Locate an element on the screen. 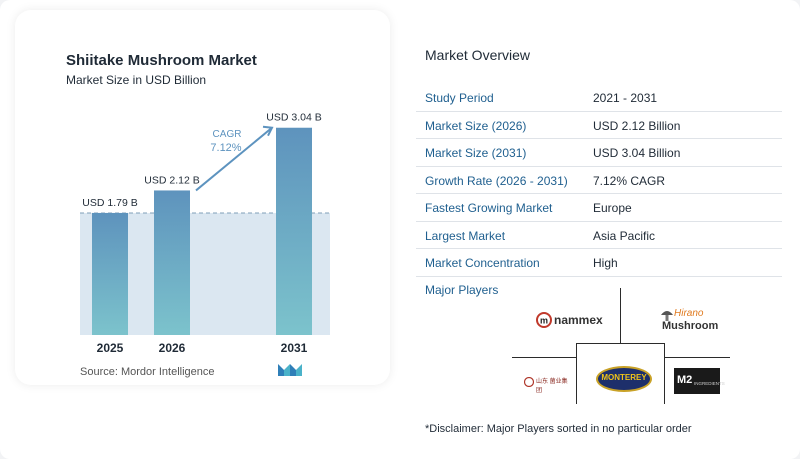 This screenshot has width=800, height=459. m2-ingredients-logo: M2 INGREDIENTS is located at coordinates (699, 381).